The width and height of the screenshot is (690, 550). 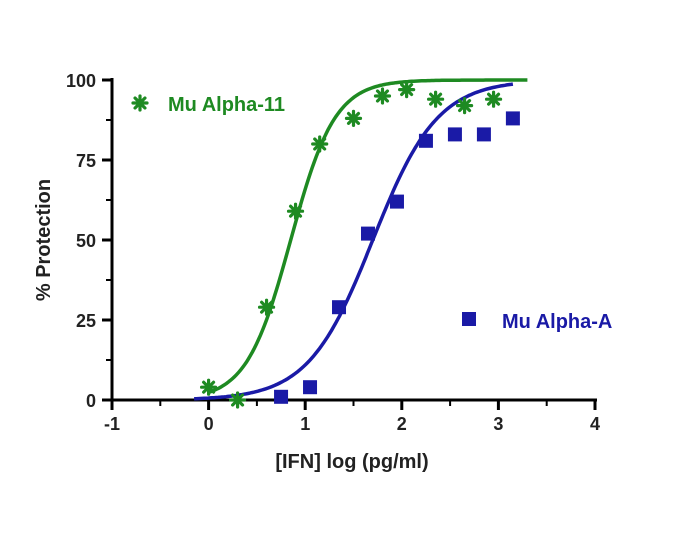 What do you see at coordinates (305, 424) in the screenshot?
I see `x-tick-label: 1` at bounding box center [305, 424].